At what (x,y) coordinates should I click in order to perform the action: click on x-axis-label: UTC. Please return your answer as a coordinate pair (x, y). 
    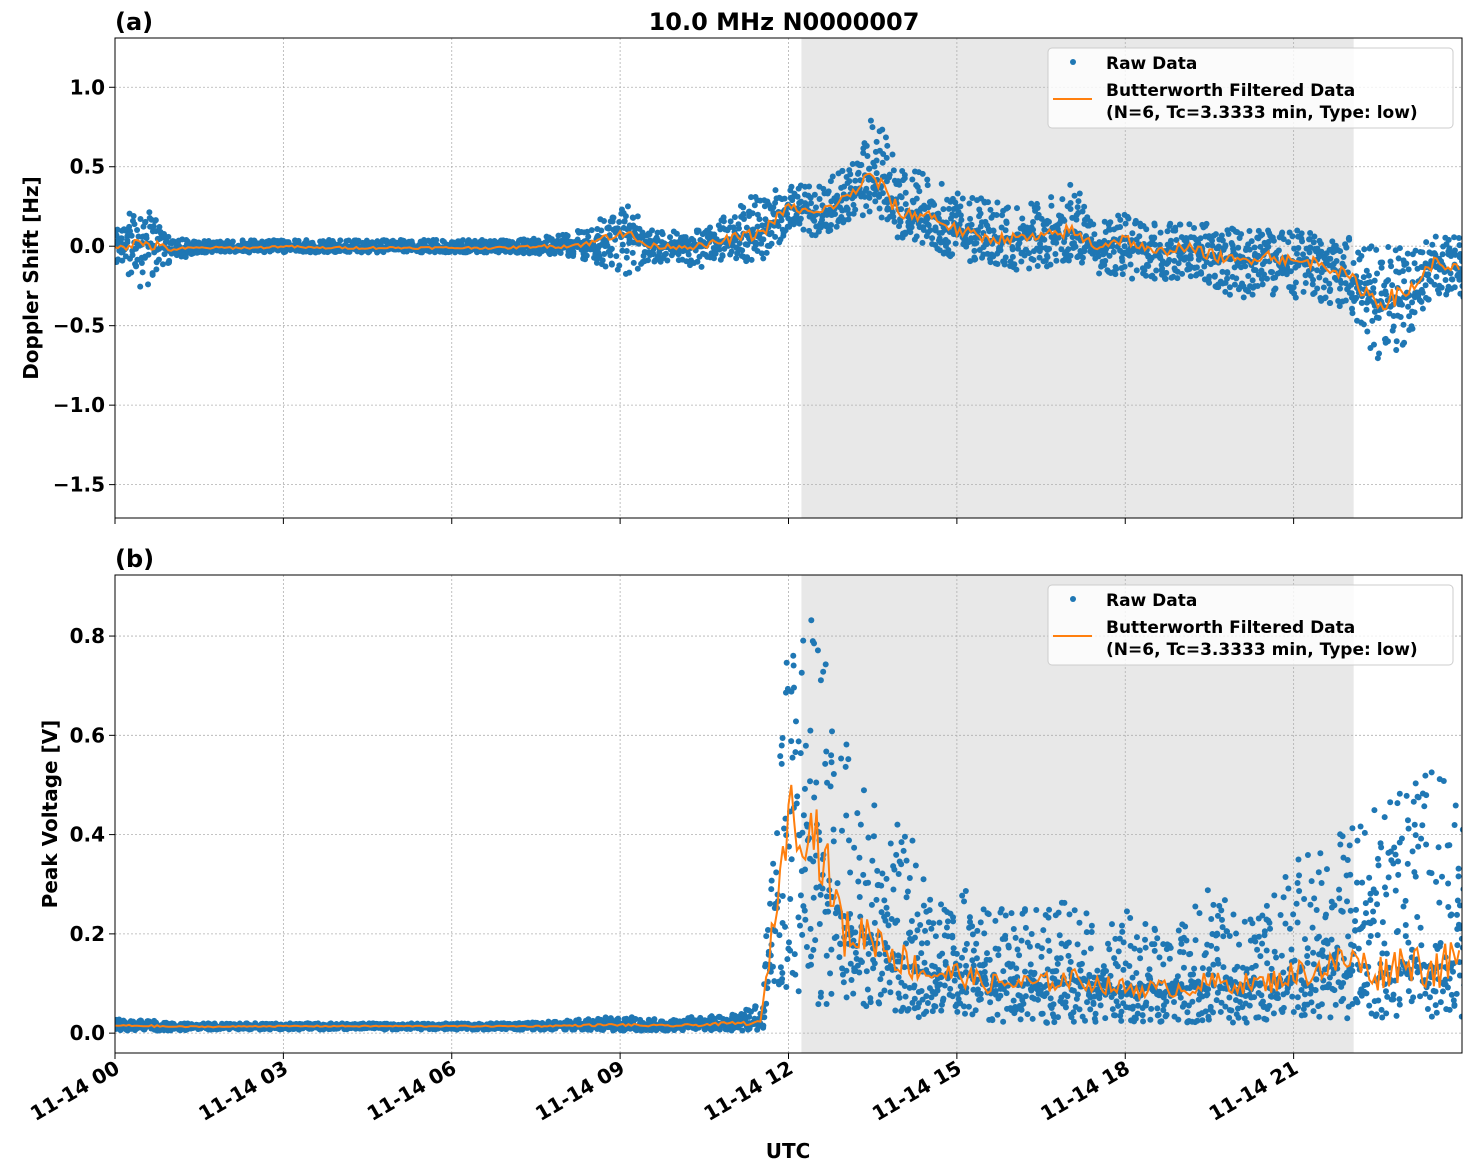
    Looking at the image, I should click on (788, 1151).